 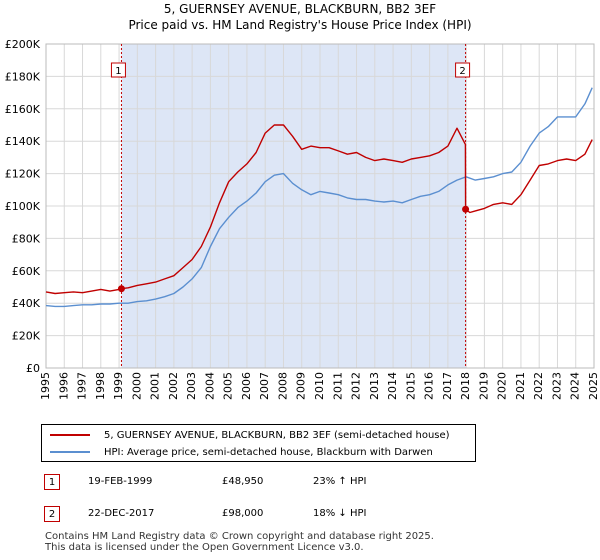 What do you see at coordinates (23, 206) in the screenshot?
I see `y-tick-label: £100K` at bounding box center [23, 206].